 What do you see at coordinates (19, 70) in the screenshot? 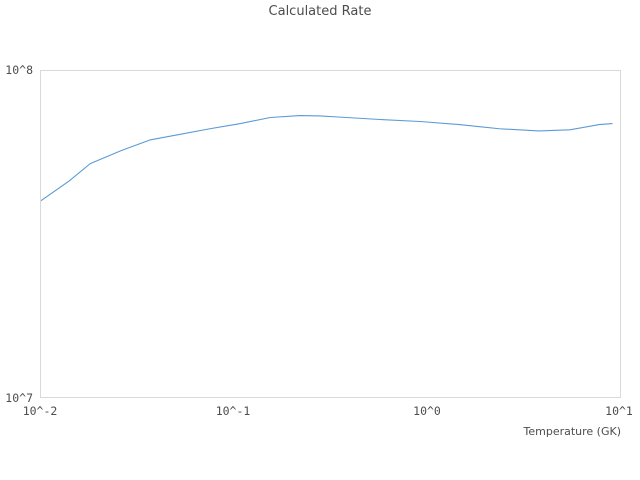
I see `y-axis-tick-label-1e8: 10^8` at bounding box center [19, 70].